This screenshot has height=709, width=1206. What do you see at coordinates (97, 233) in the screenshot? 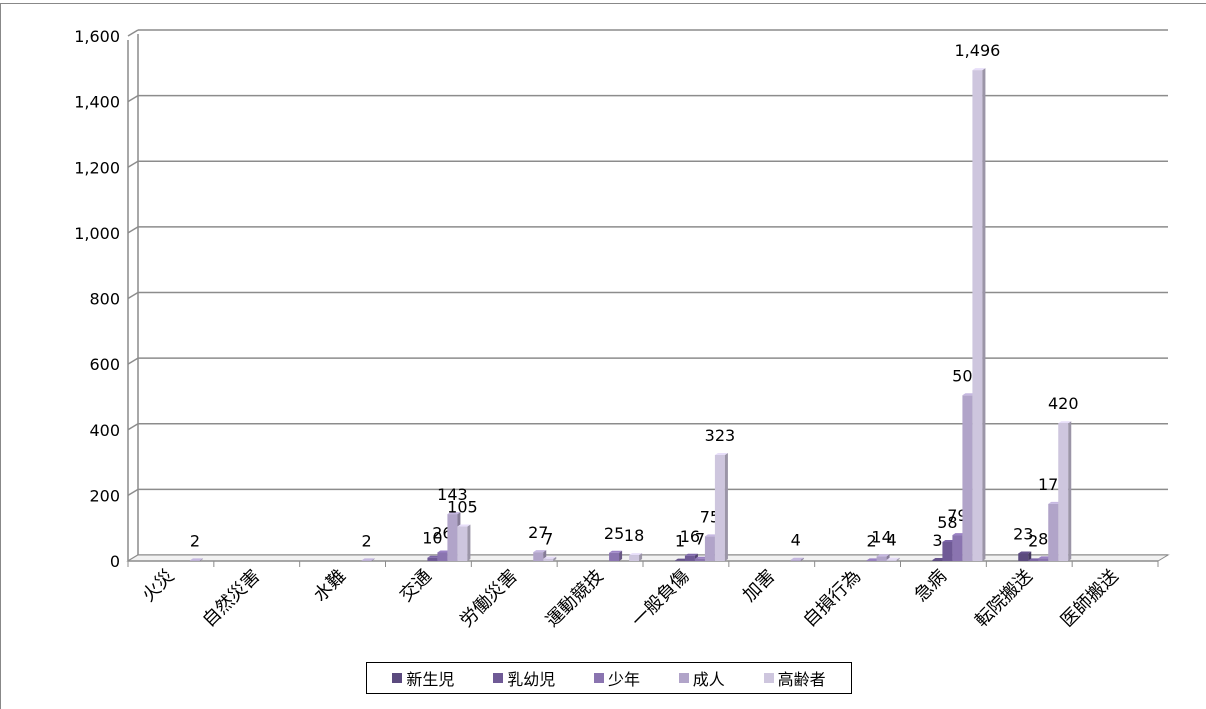
I see `y-tick-label: 1,000` at bounding box center [97, 233].